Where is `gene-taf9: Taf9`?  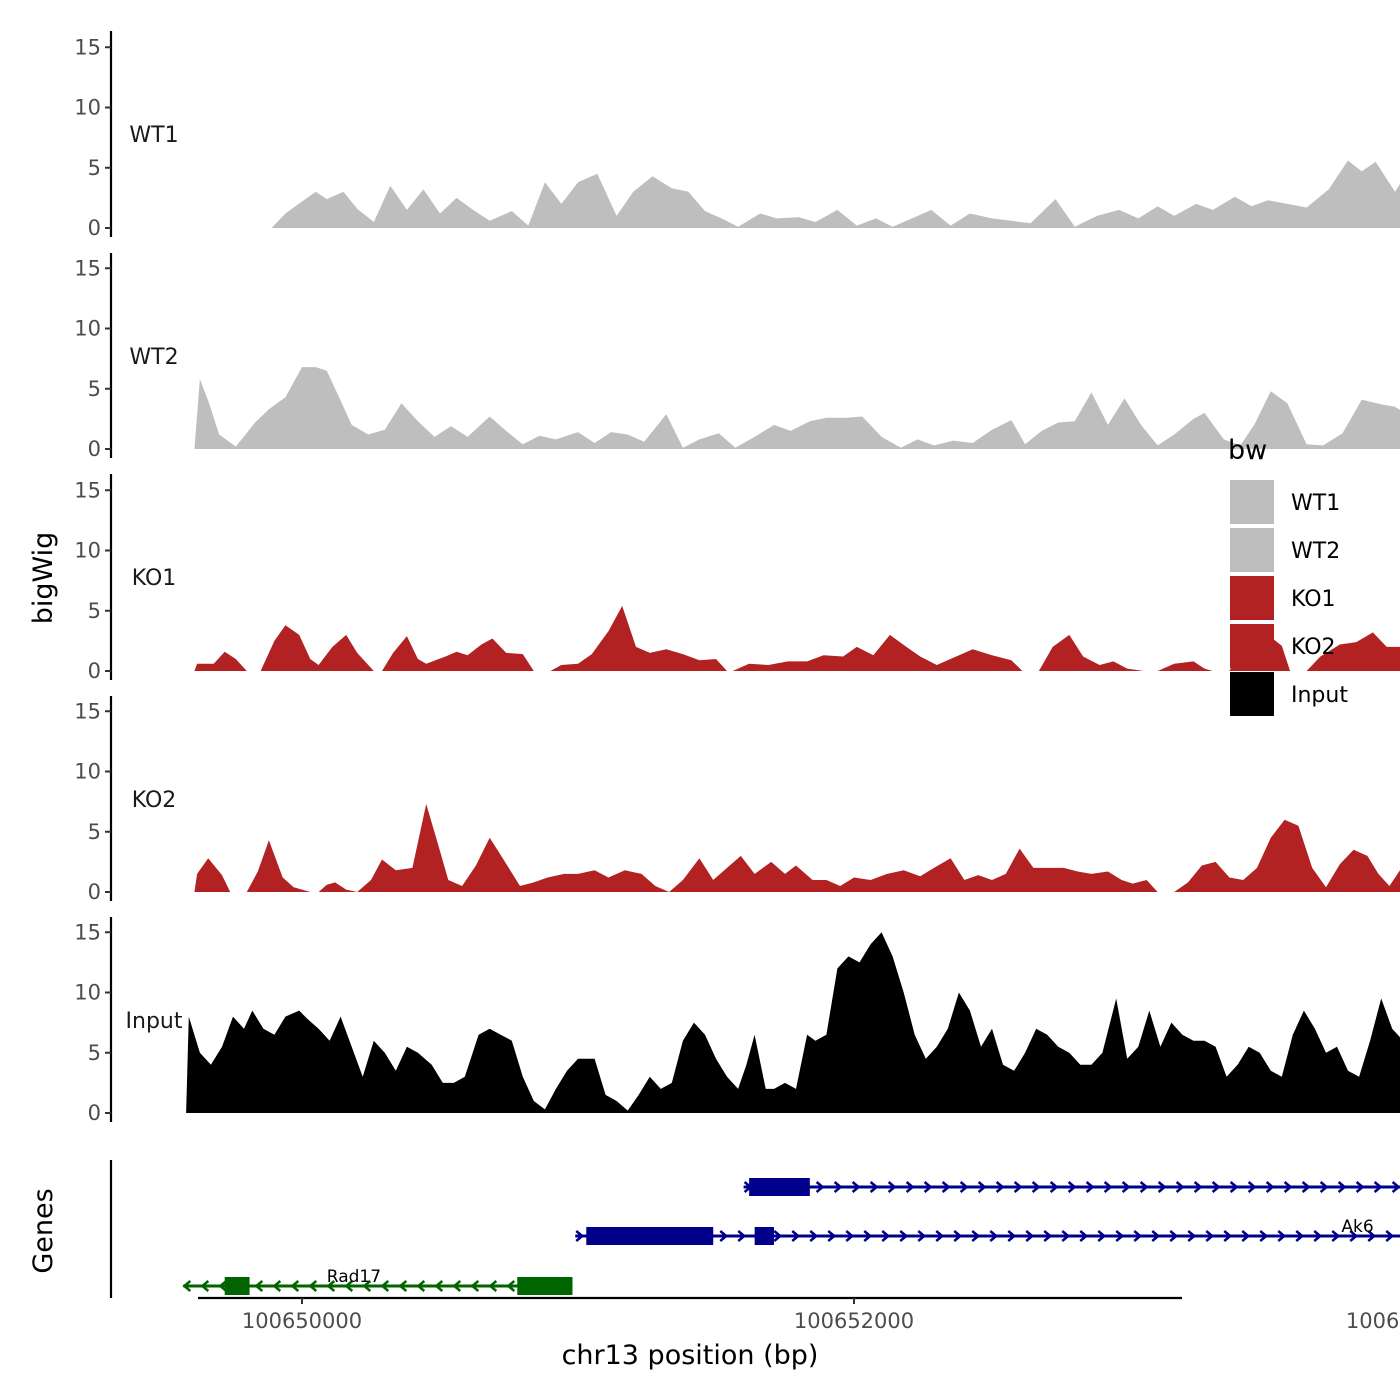 gene-taf9: Taf9 is located at coordinates (1071, 1187).